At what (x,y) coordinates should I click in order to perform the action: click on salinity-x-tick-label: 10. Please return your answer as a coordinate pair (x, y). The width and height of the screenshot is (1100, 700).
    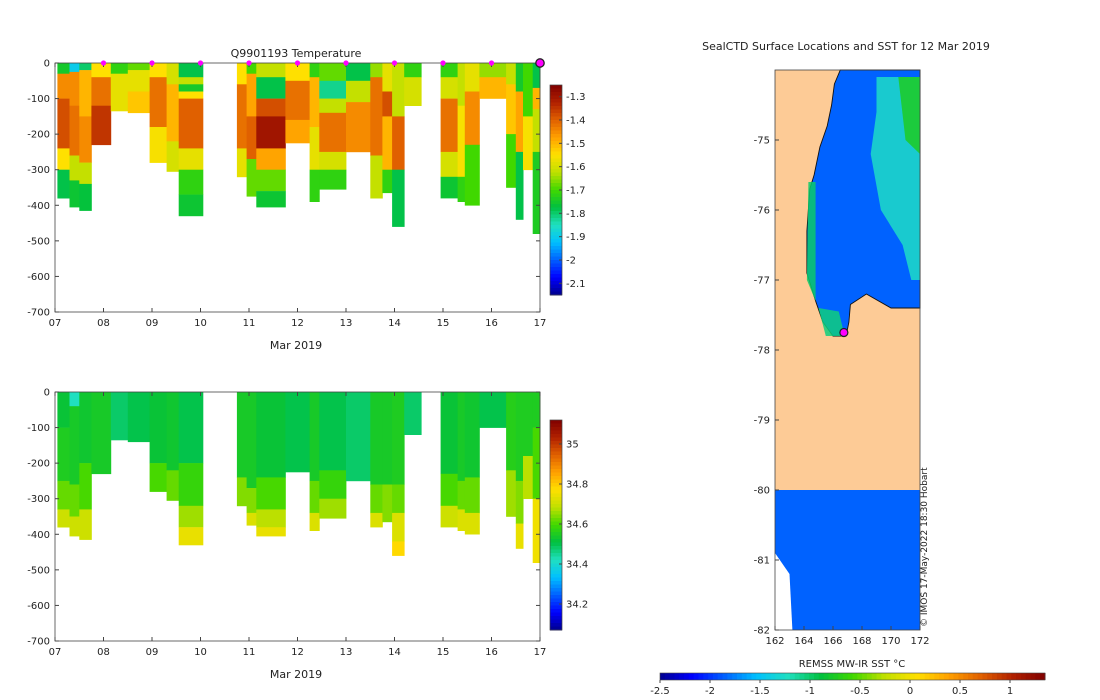
    Looking at the image, I should click on (200, 652).